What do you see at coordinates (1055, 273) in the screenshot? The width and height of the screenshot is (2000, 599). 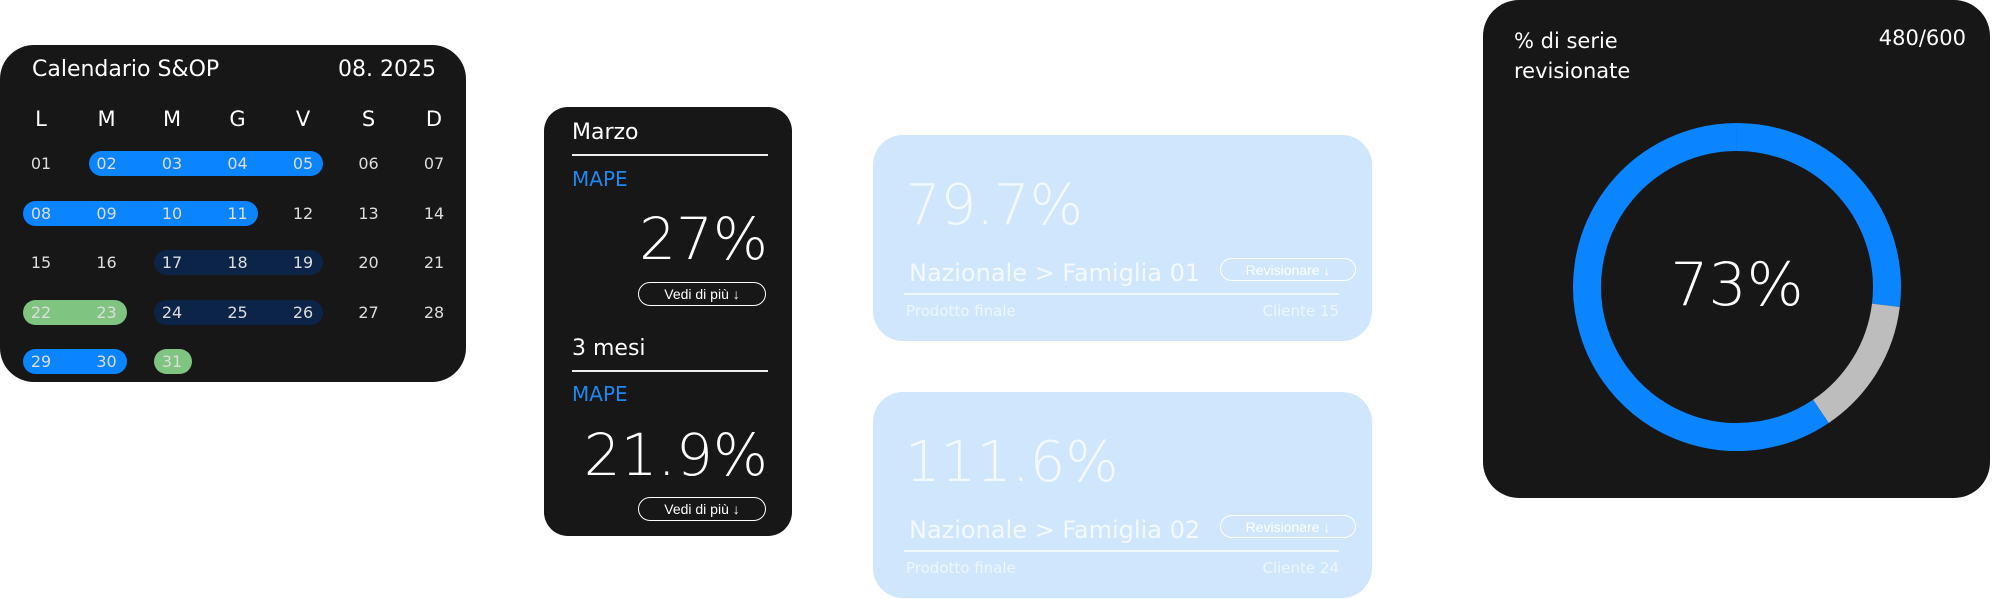 I see `series-breadcrumb: Nazionale > Famiglia 01` at bounding box center [1055, 273].